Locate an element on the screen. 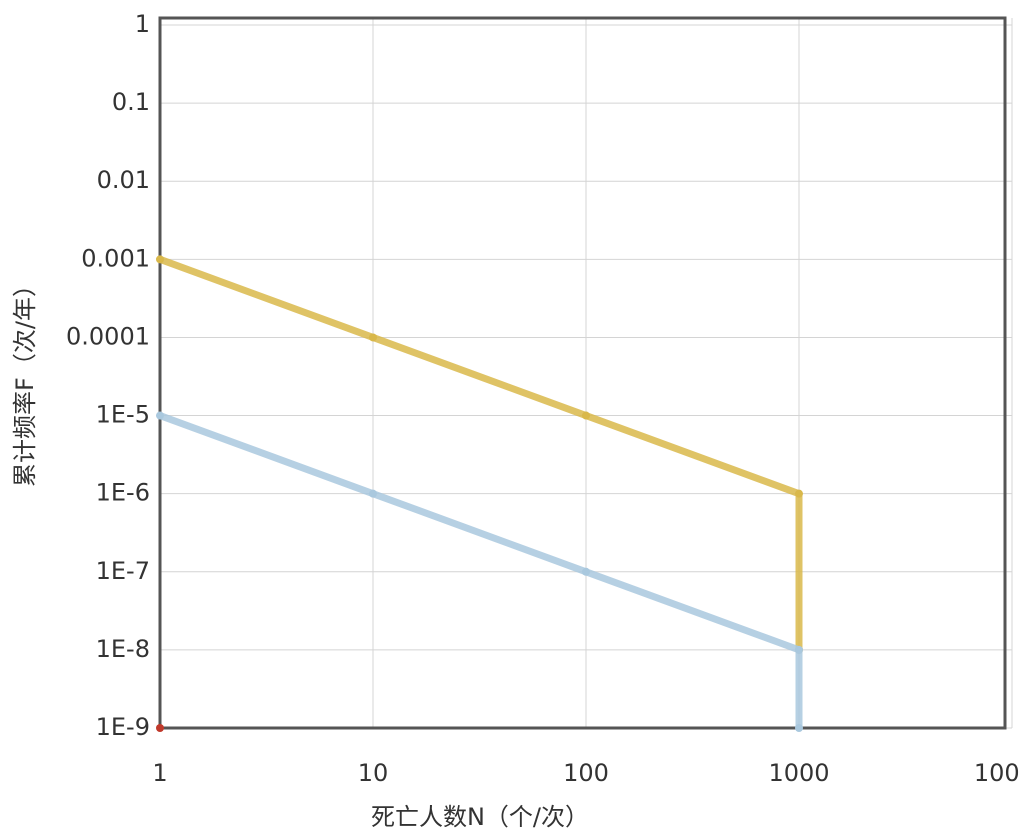  y-tick-label: 0.01 is located at coordinates (123, 180).